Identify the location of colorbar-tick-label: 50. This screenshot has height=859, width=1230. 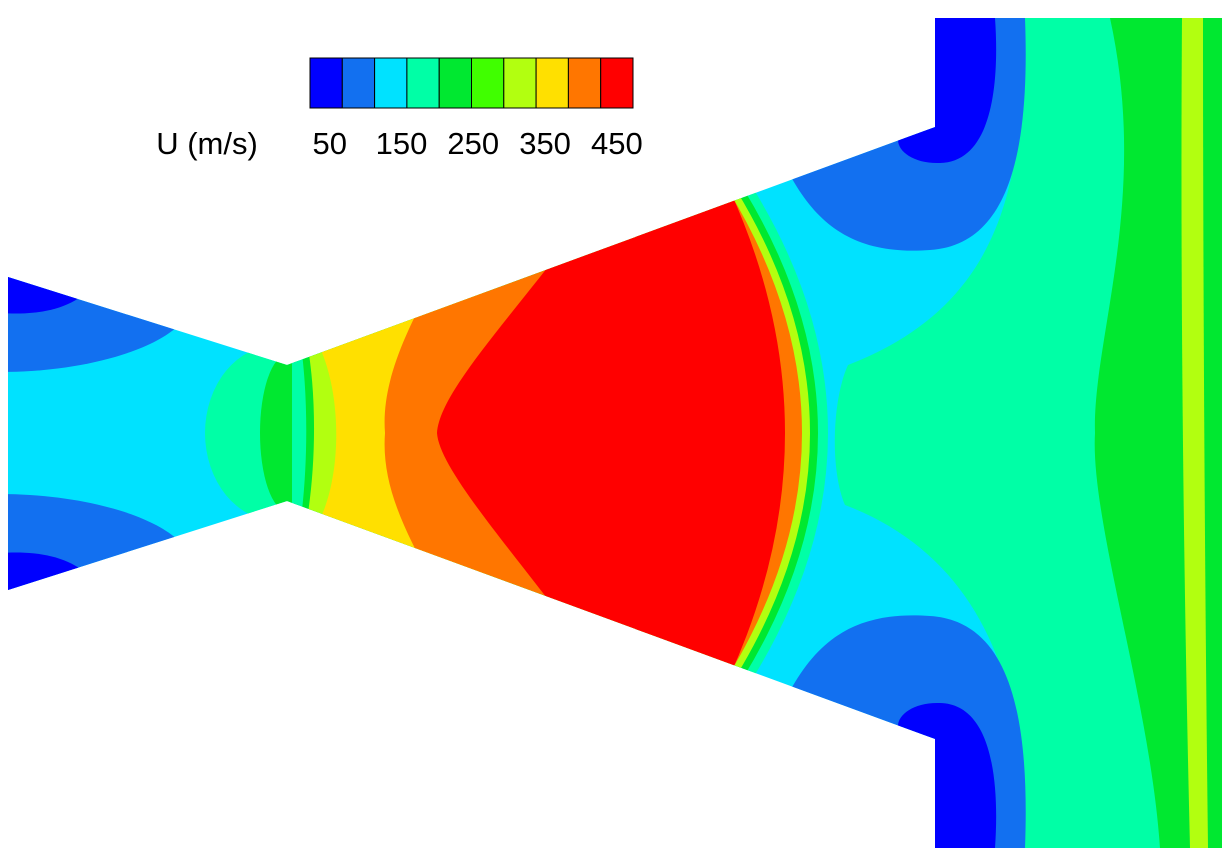
(329, 143).